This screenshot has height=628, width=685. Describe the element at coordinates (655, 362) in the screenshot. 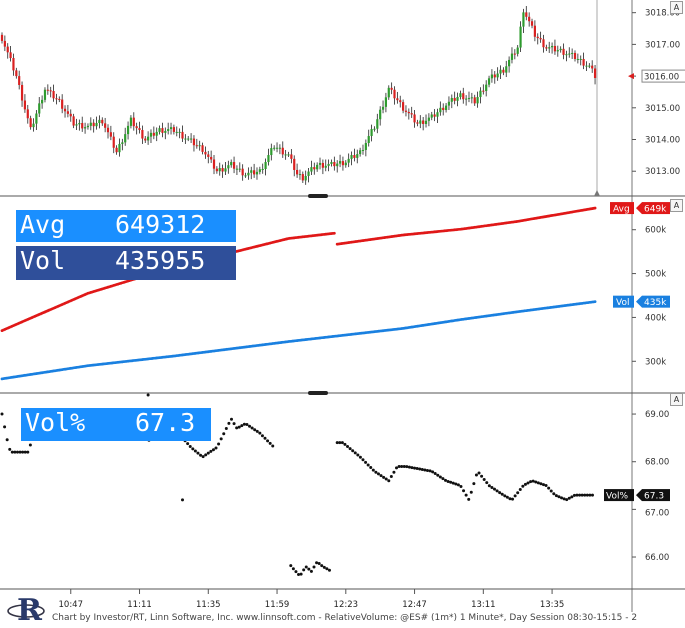

I see `volume-tick-label: 300k` at that location.